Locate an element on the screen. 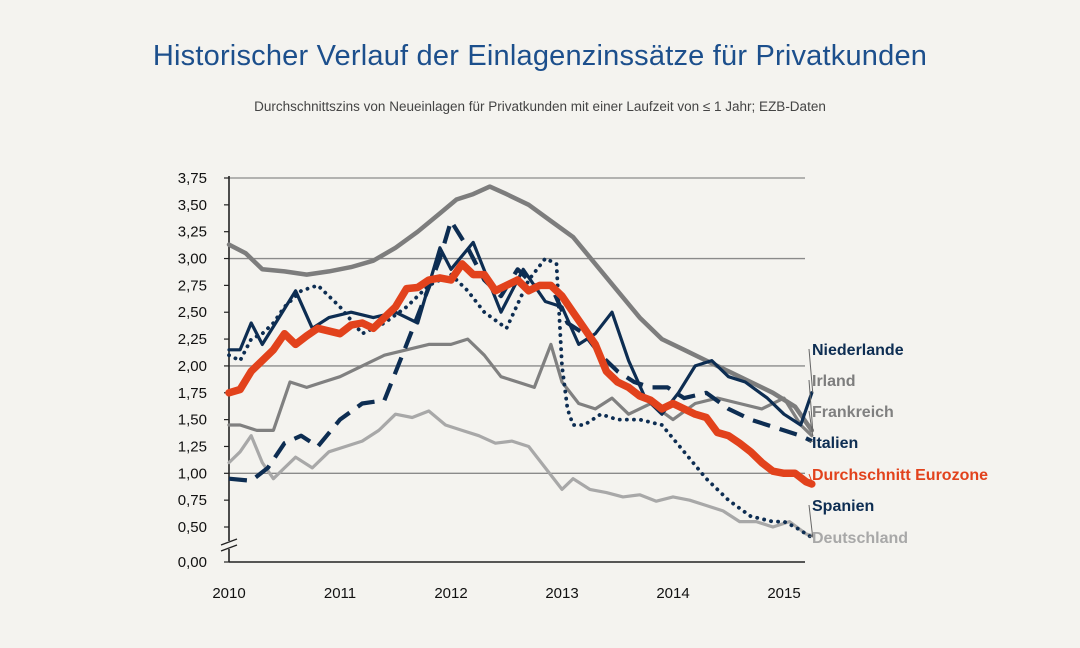 This screenshot has height=648, width=1080. series-label: Durchschnitt Eurozone is located at coordinates (900, 475).